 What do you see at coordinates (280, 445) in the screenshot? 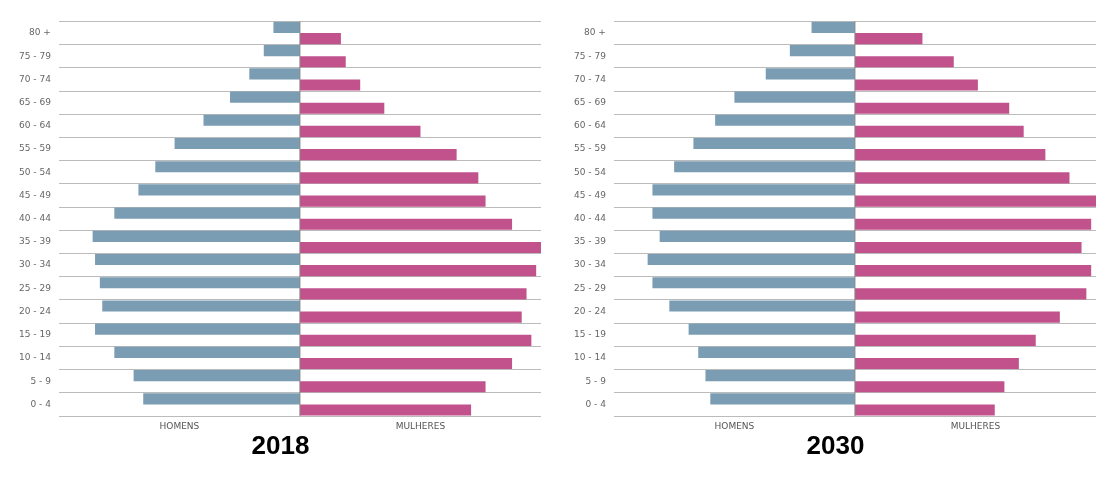
I see `text: 2018` at bounding box center [280, 445].